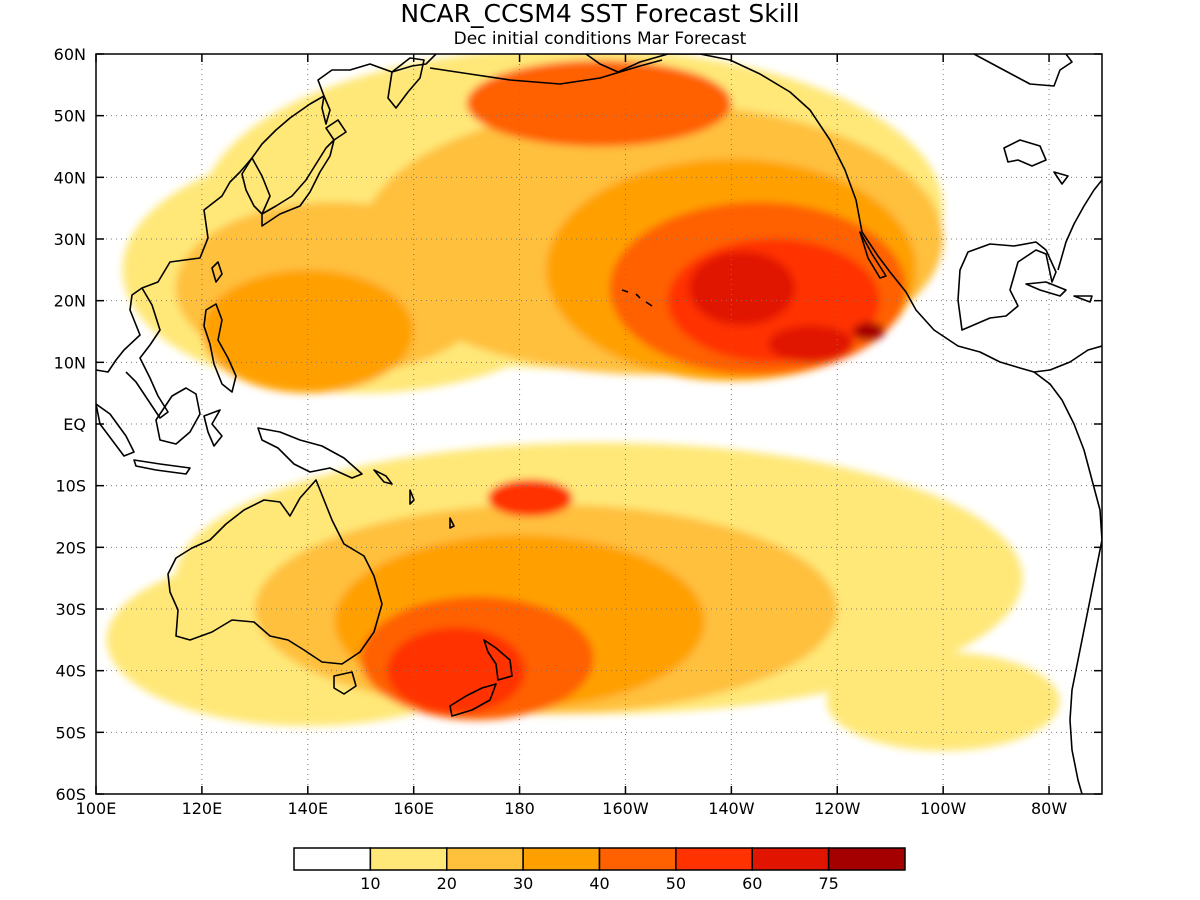 The height and width of the screenshot is (900, 1200). What do you see at coordinates (345, 683) in the screenshot?
I see `coastline-tasmania` at bounding box center [345, 683].